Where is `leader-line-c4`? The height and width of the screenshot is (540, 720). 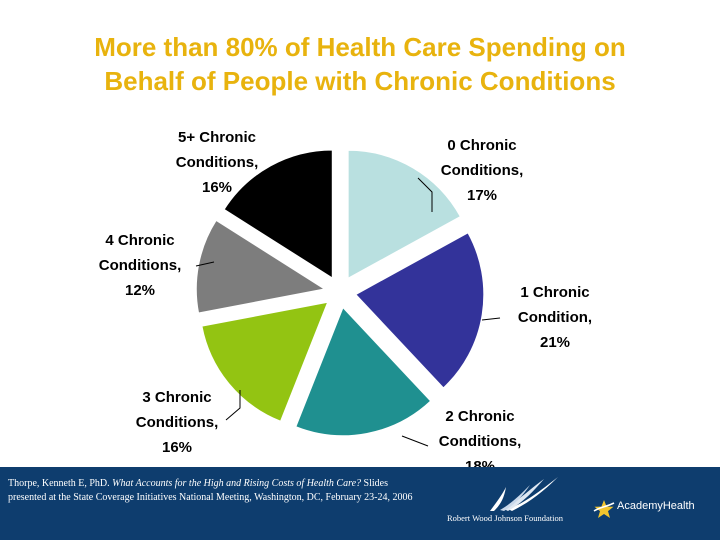
leader-line-c4 is located at coordinates (205, 264).